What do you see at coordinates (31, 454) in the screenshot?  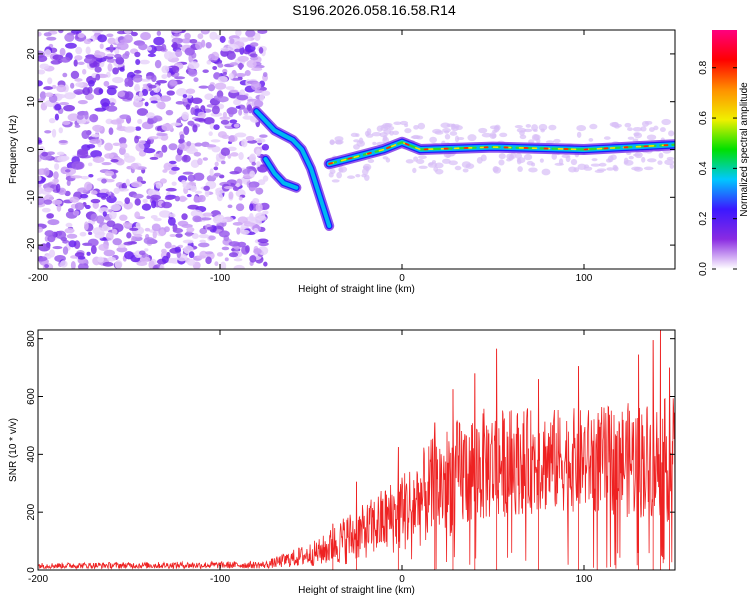 I see `snr-y-tick-label: 400` at bounding box center [31, 454].